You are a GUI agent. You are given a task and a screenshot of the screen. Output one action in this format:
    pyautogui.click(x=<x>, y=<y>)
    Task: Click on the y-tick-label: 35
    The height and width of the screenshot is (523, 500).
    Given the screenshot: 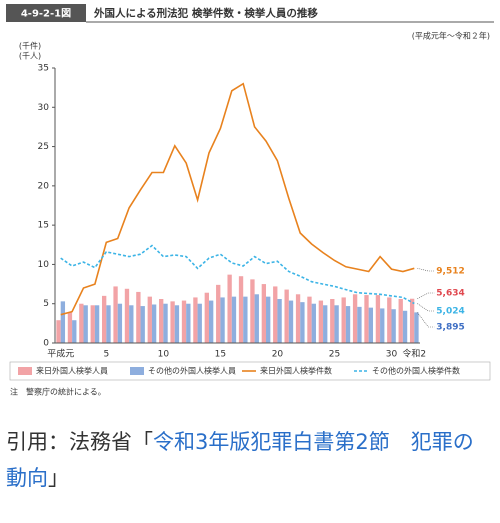 What is the action you would take?
    pyautogui.click(x=43, y=69)
    